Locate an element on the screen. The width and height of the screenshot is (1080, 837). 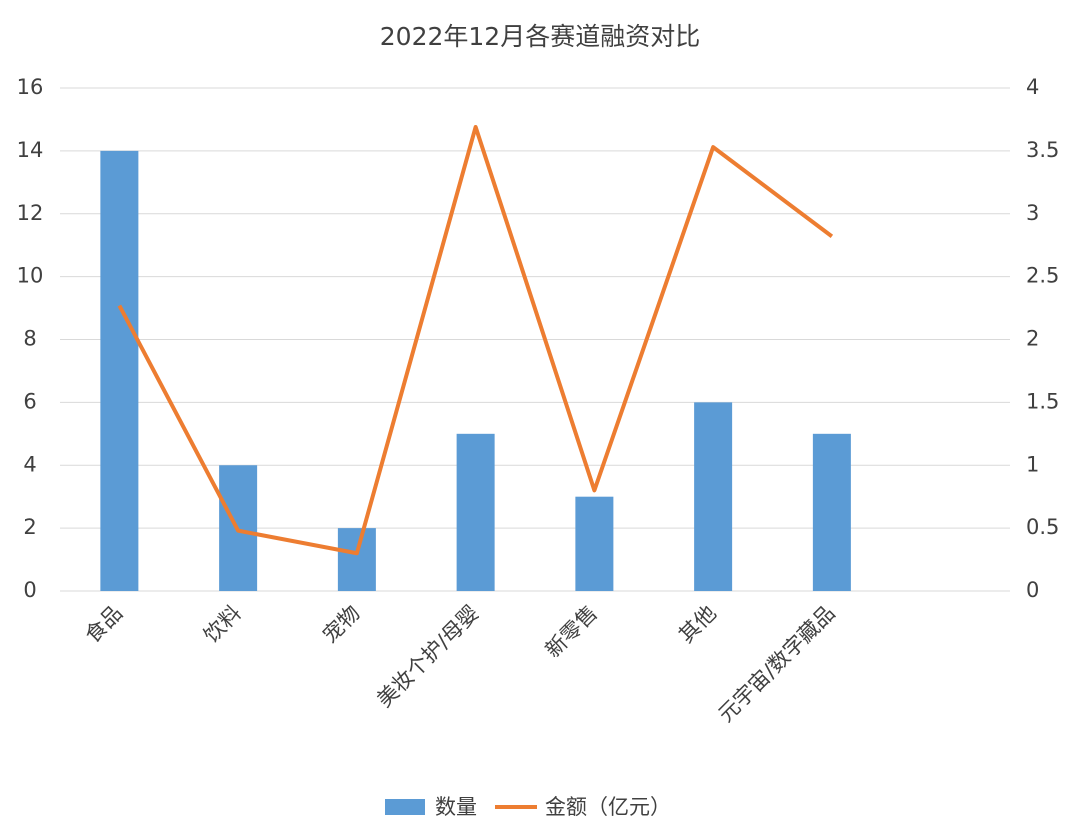
y-tick-label: 4 is located at coordinates (29, 464).